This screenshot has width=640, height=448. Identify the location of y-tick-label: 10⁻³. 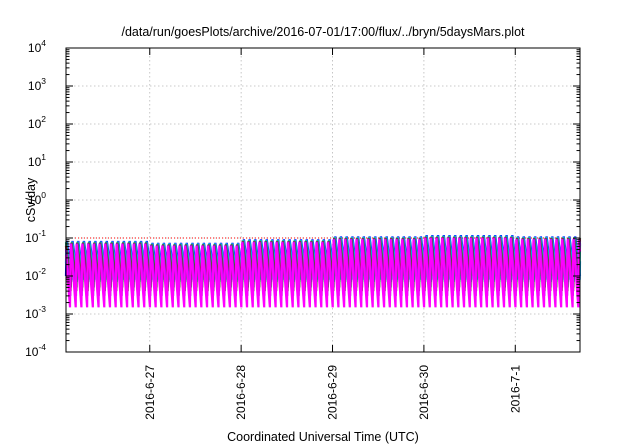
(35, 312).